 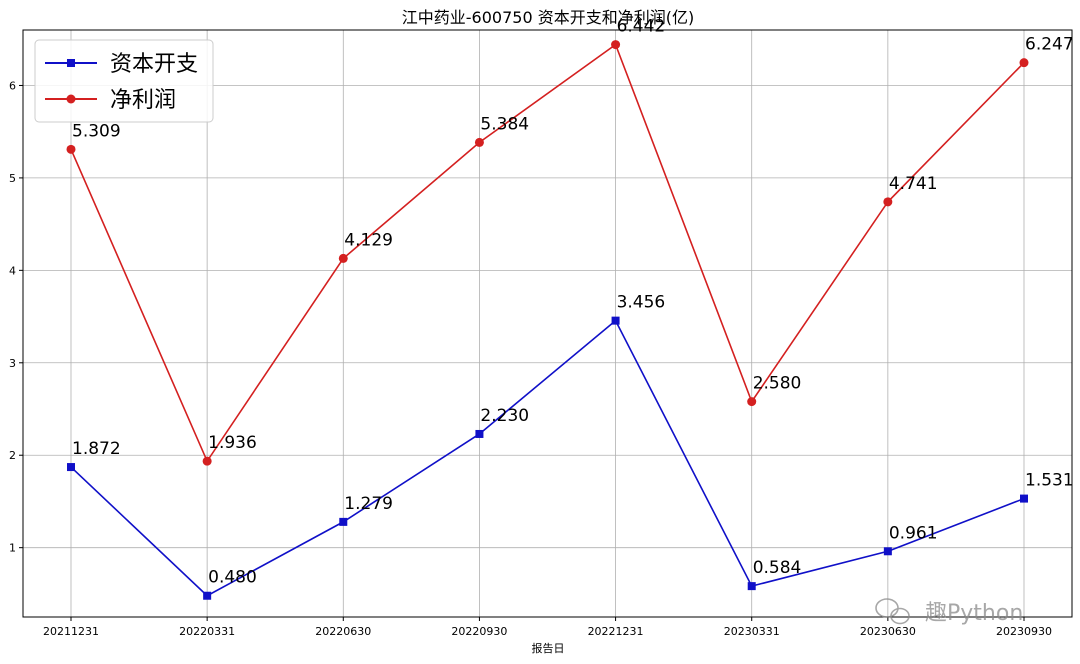 I want to click on y-tick-label: 4, so click(x=12, y=270).